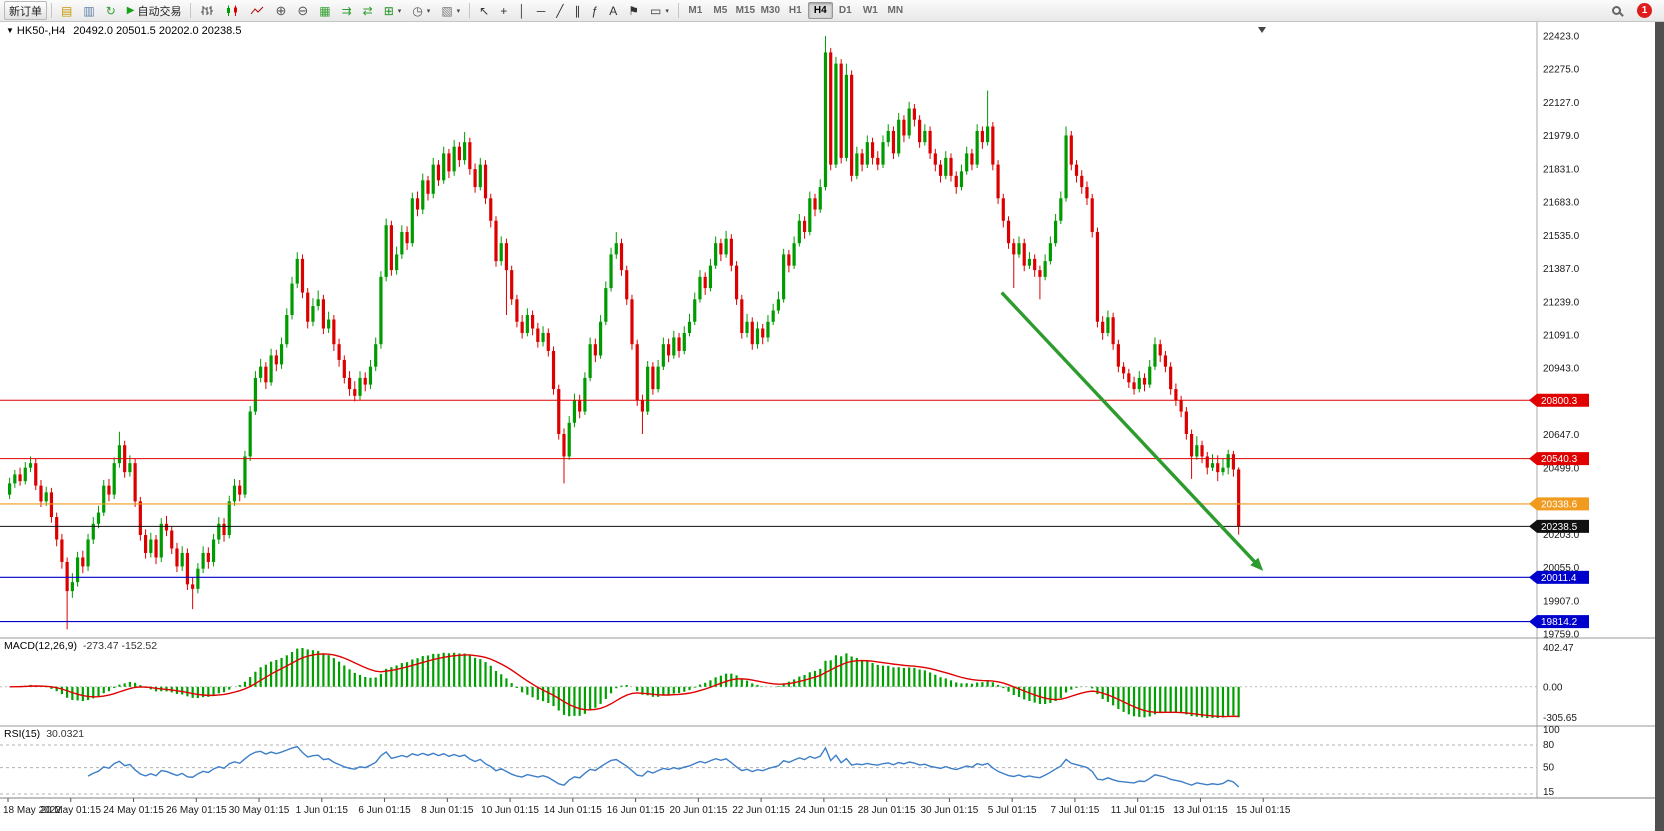  What do you see at coordinates (232, 10) in the screenshot?
I see `candlestick-mode-button` at bounding box center [232, 10].